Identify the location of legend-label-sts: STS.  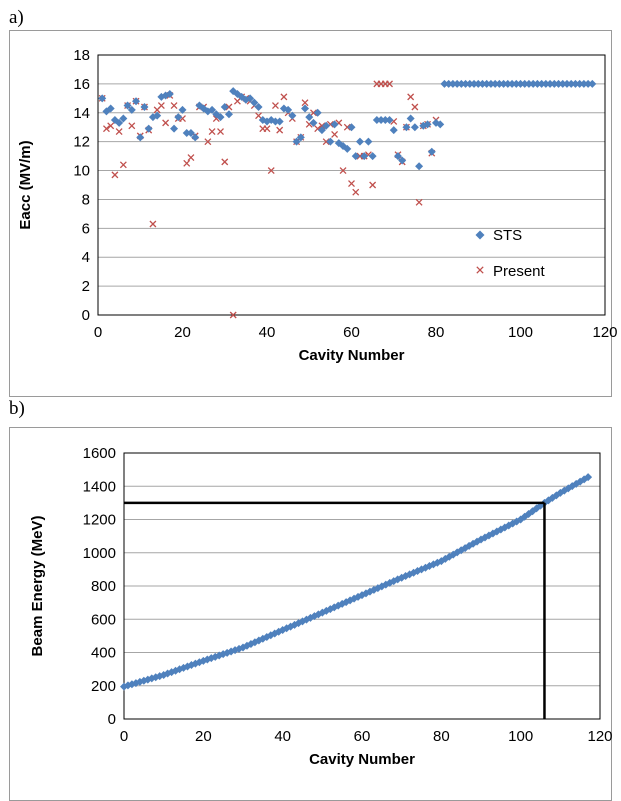
(507, 235).